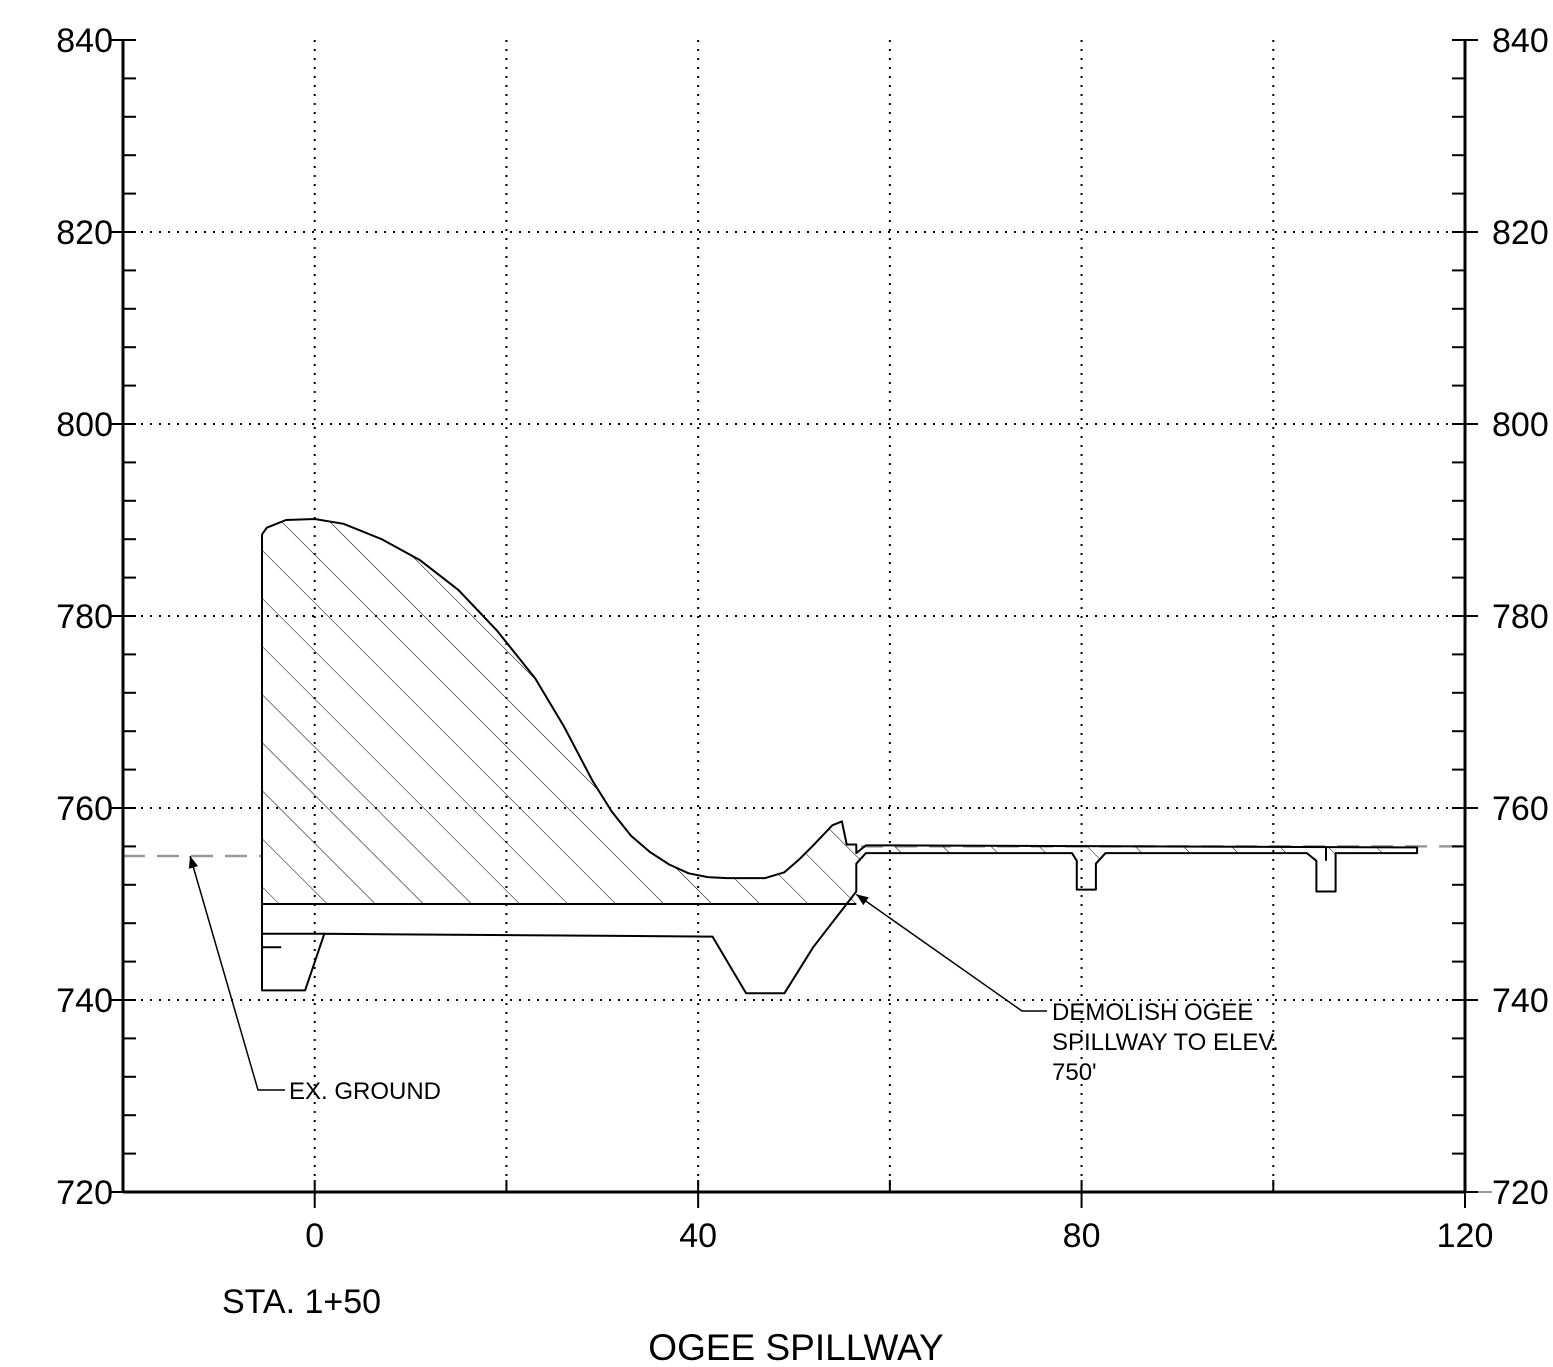 The height and width of the screenshot is (1367, 1553). Describe the element at coordinates (84, 809) in the screenshot. I see `y-tick-label-left: 760` at that location.